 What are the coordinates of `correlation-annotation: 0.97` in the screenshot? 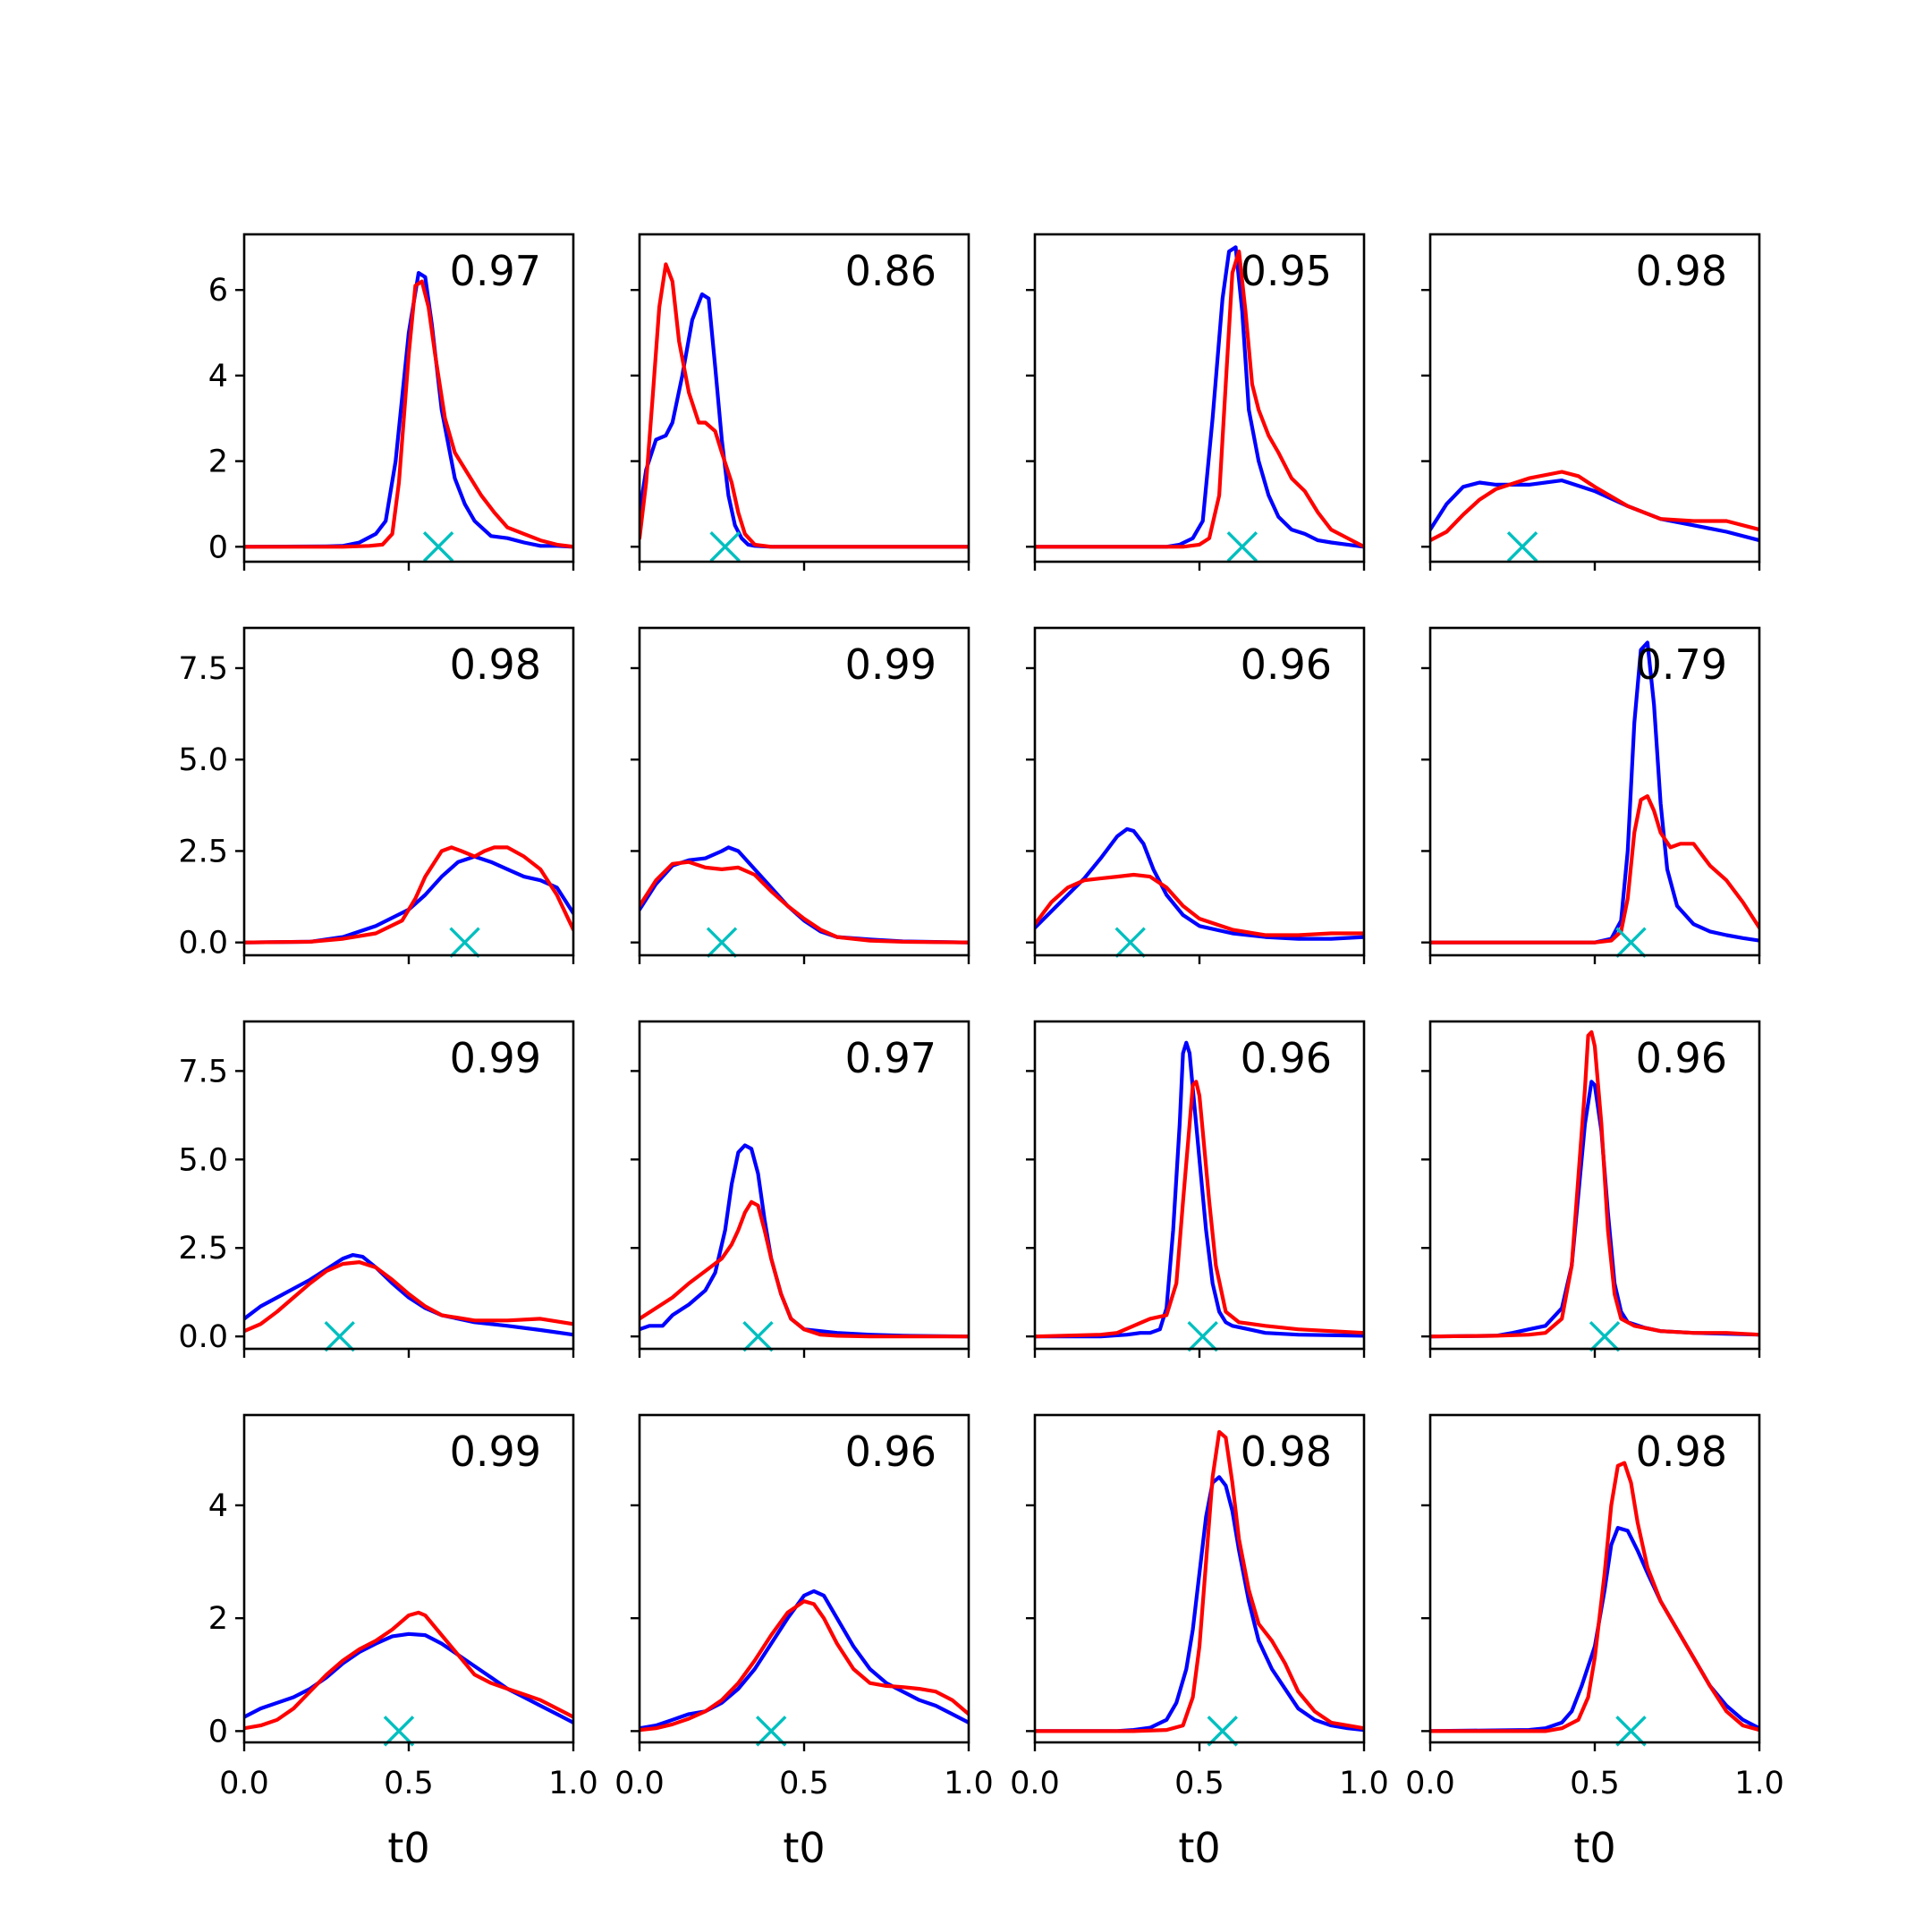 It's located at (495, 271).